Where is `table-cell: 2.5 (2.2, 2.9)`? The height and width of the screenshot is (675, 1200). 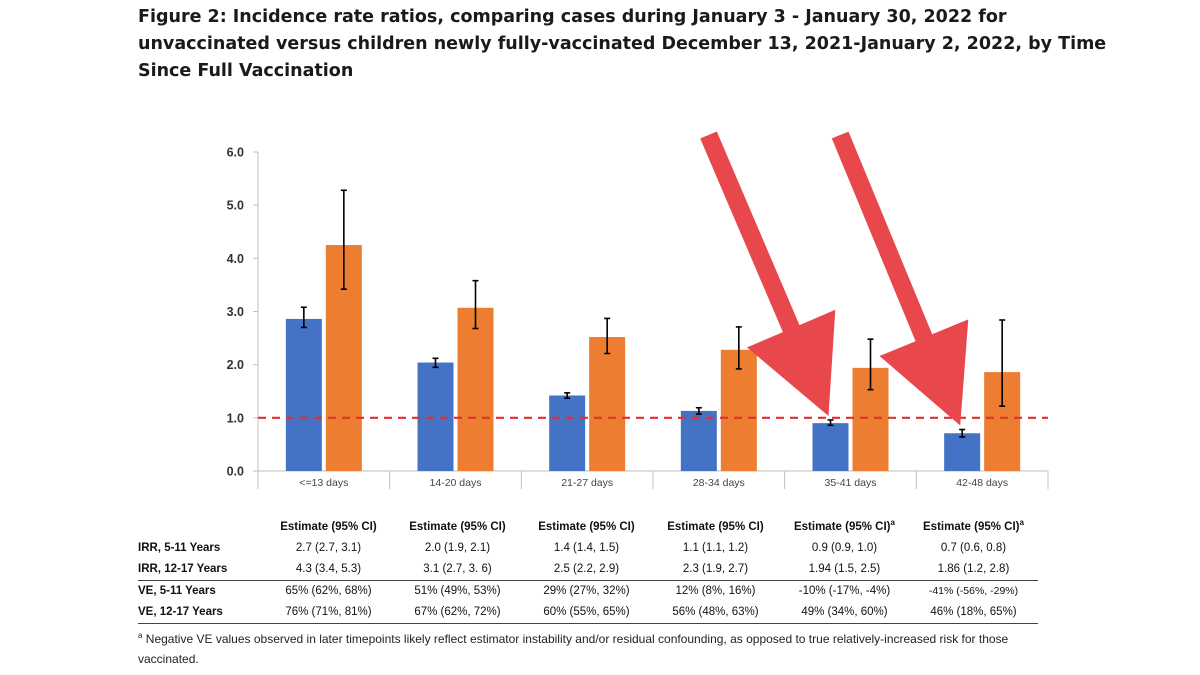
table-cell: 2.5 (2.2, 2.9) is located at coordinates (586, 569).